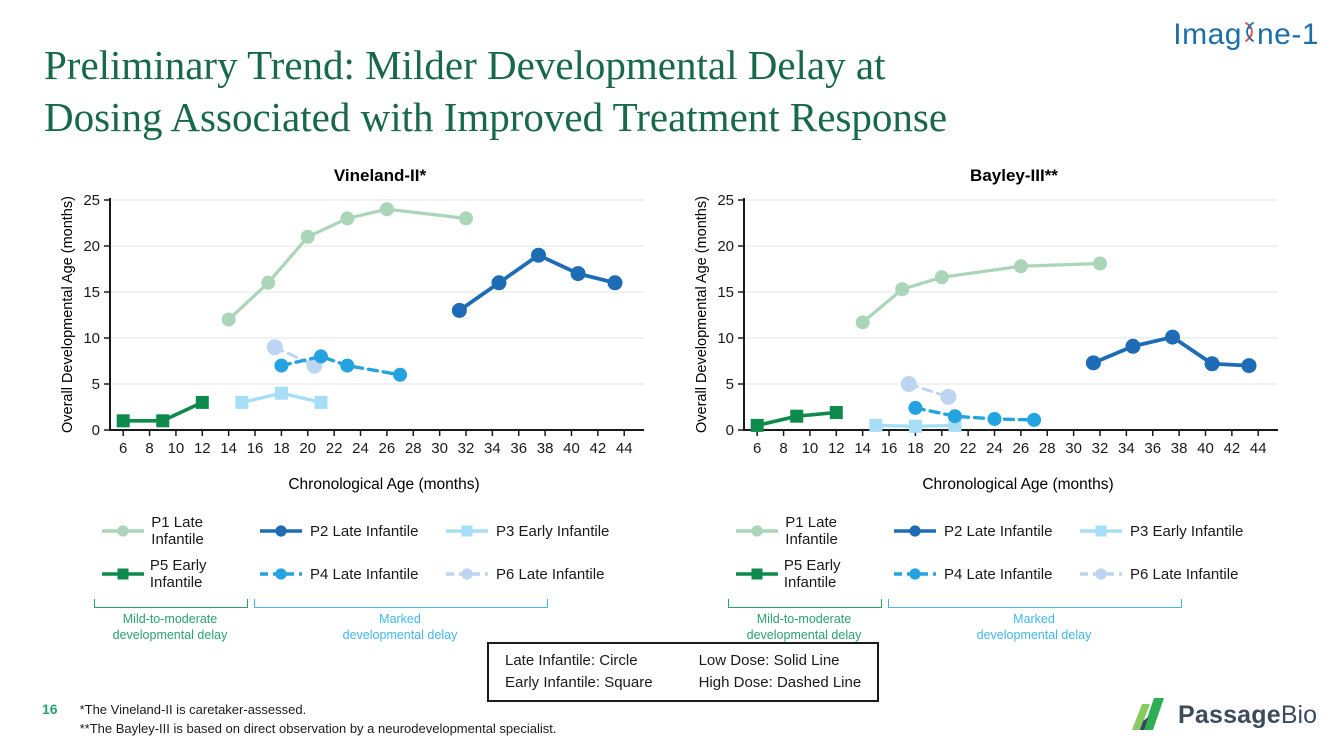 The width and height of the screenshot is (1333, 749). I want to click on svg-text: 14, so click(862, 448).